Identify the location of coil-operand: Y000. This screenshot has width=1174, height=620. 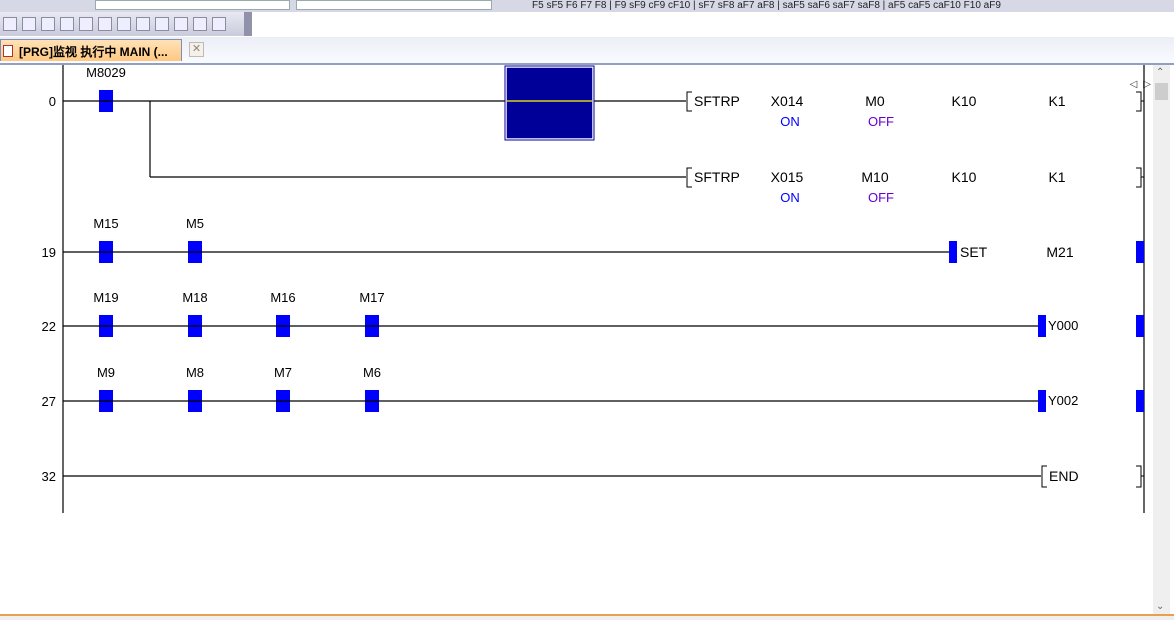
(1063, 325).